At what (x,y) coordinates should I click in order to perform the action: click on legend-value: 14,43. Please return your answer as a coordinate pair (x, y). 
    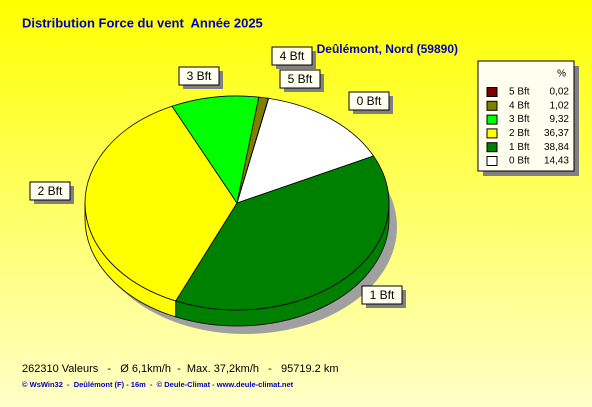
    Looking at the image, I should click on (556, 161).